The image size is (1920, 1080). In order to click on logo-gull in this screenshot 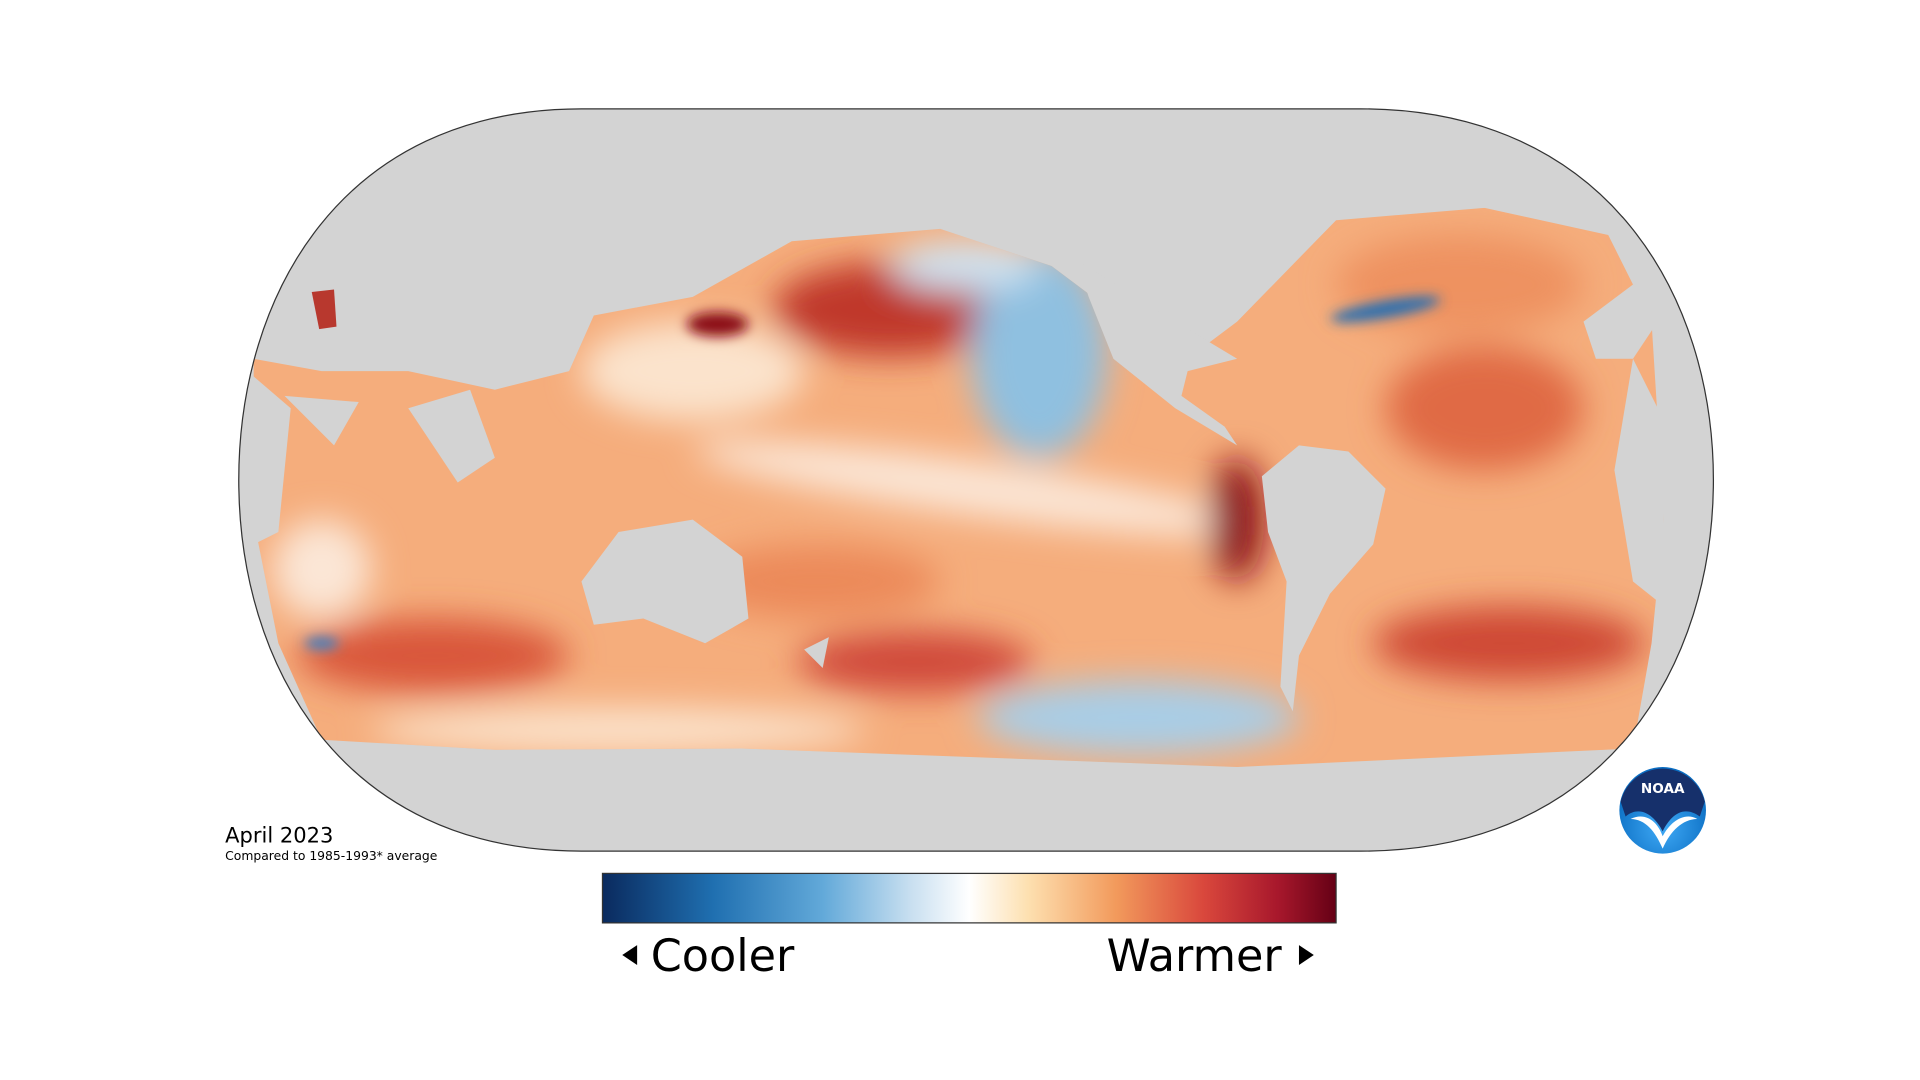, I will do `click(1664, 832)`.